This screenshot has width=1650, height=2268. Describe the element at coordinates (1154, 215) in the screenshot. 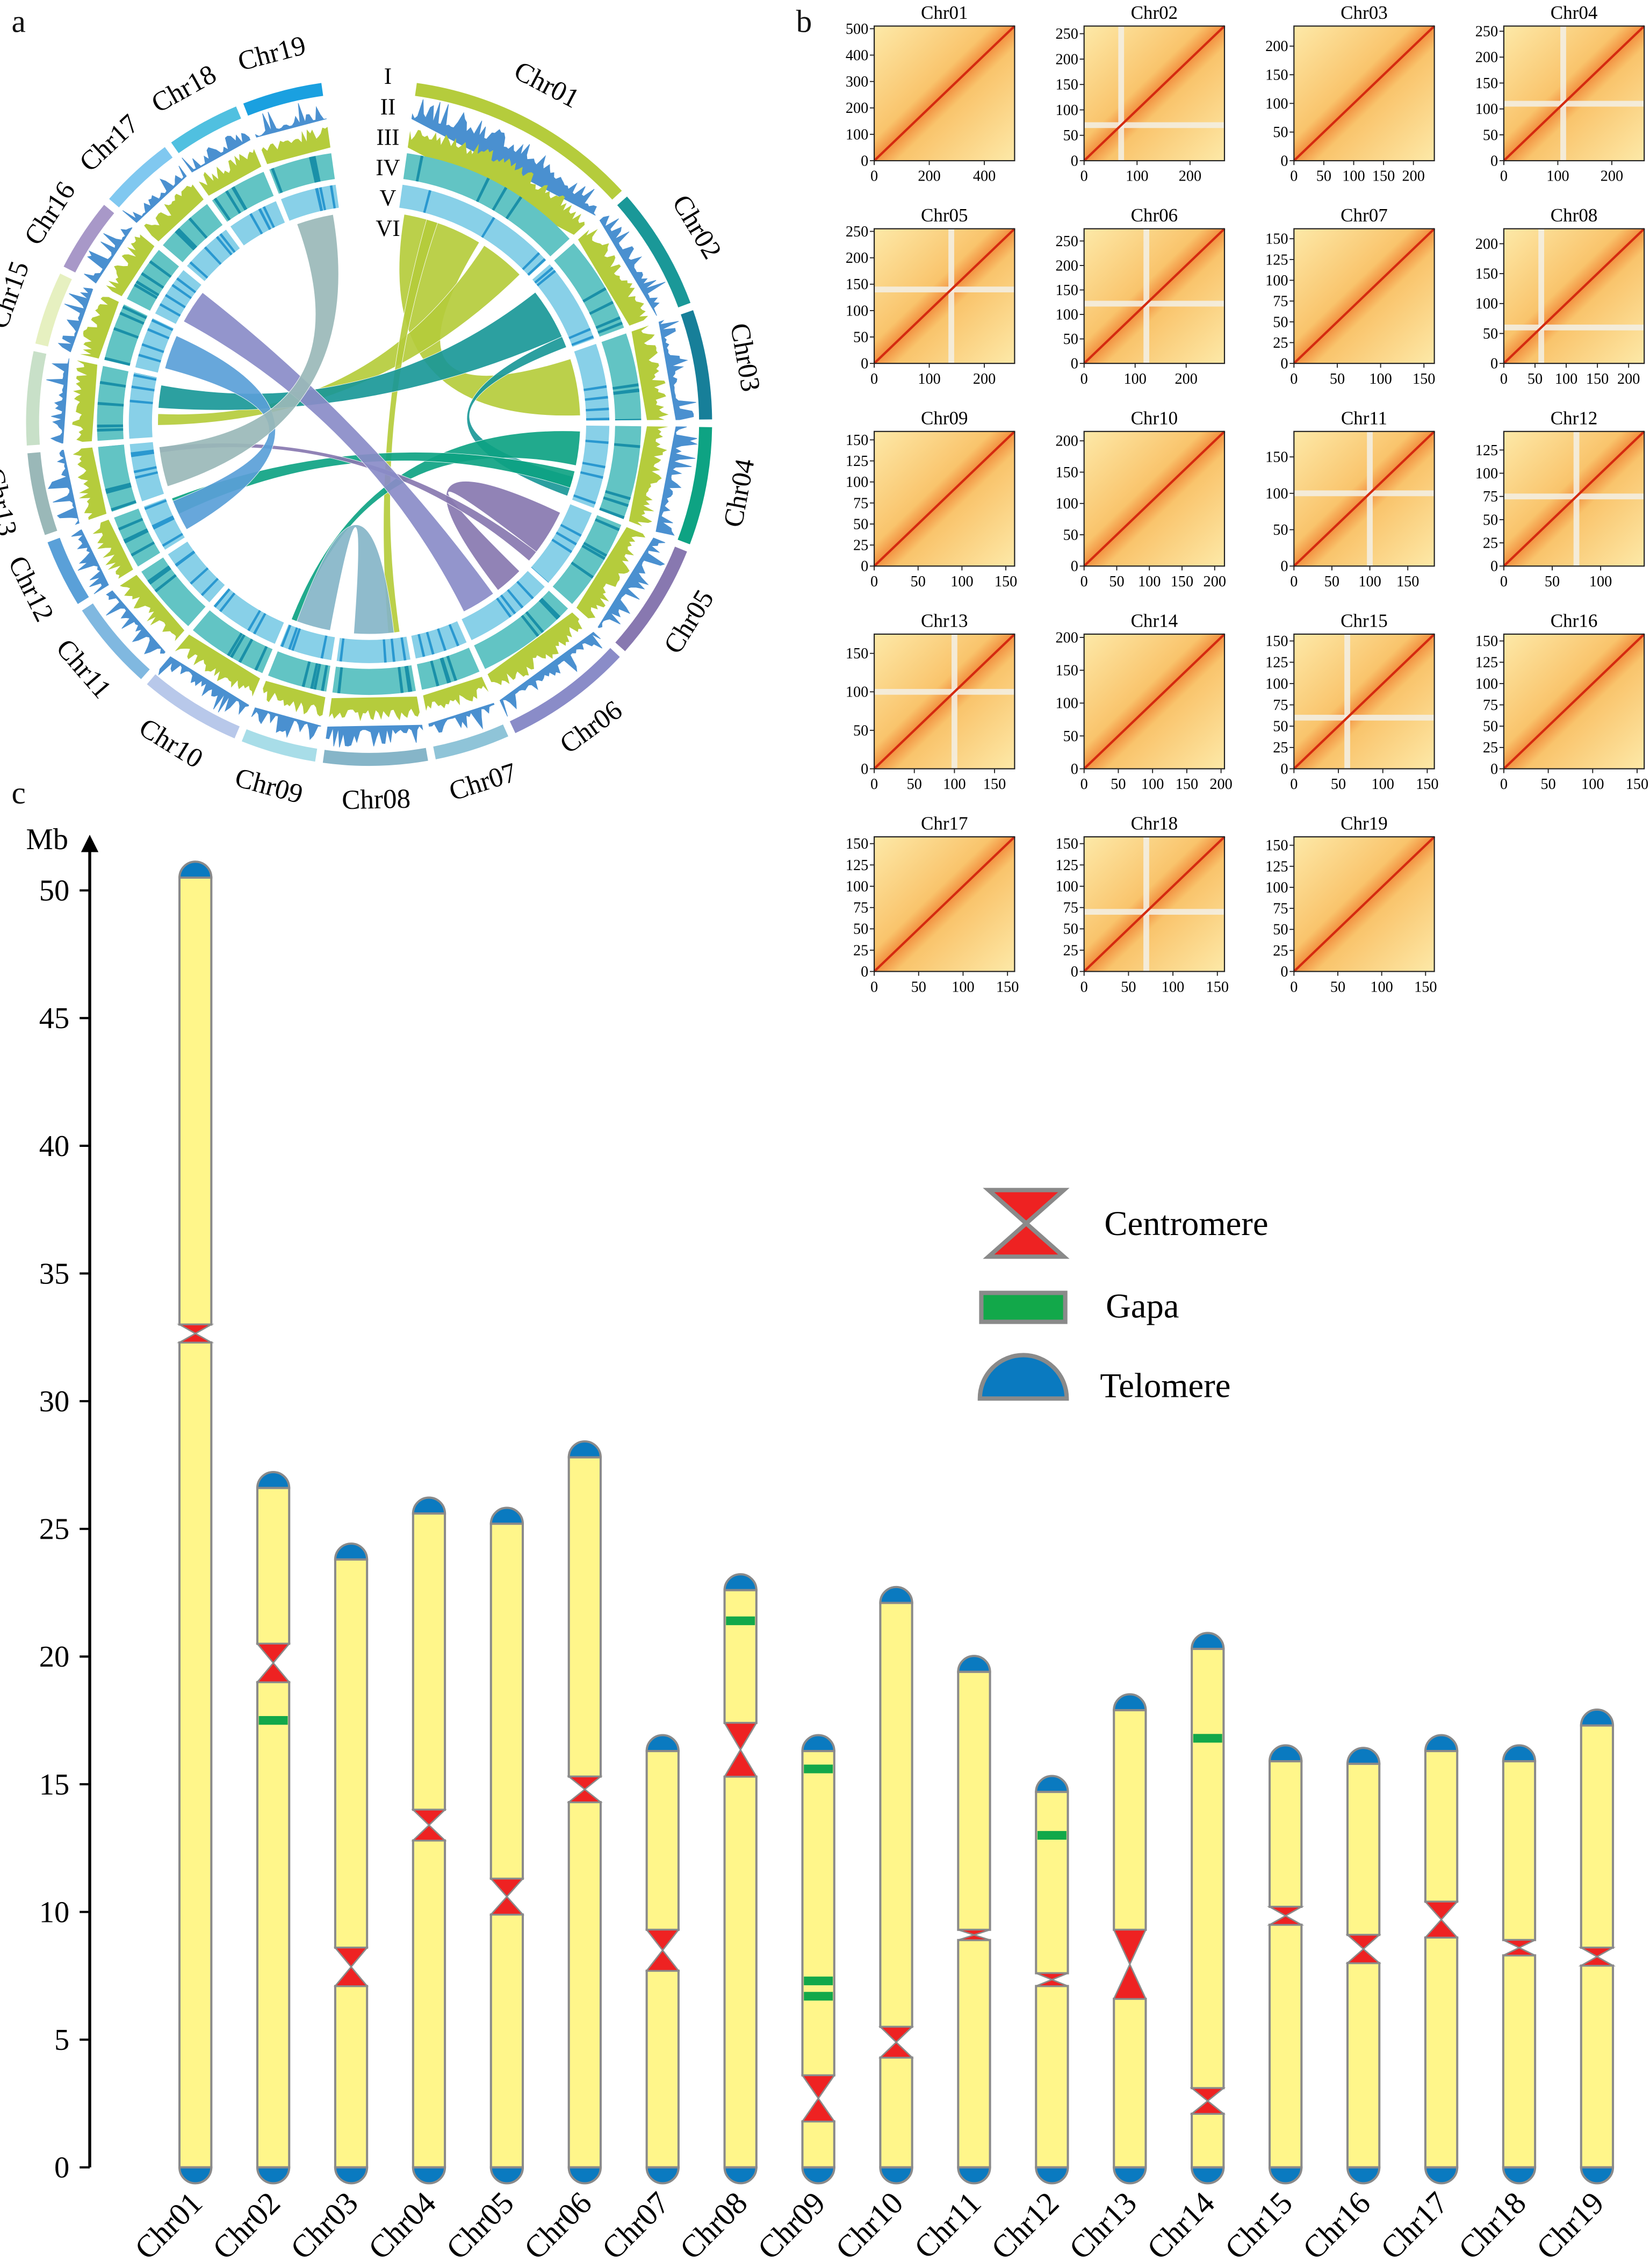

I see `hic-title: Chr06` at that location.